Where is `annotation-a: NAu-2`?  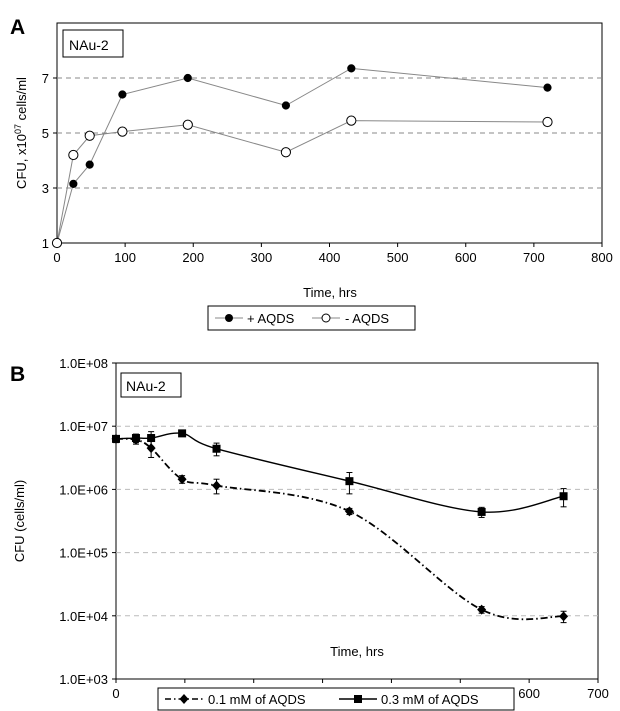 annotation-a: NAu-2 is located at coordinates (89, 45).